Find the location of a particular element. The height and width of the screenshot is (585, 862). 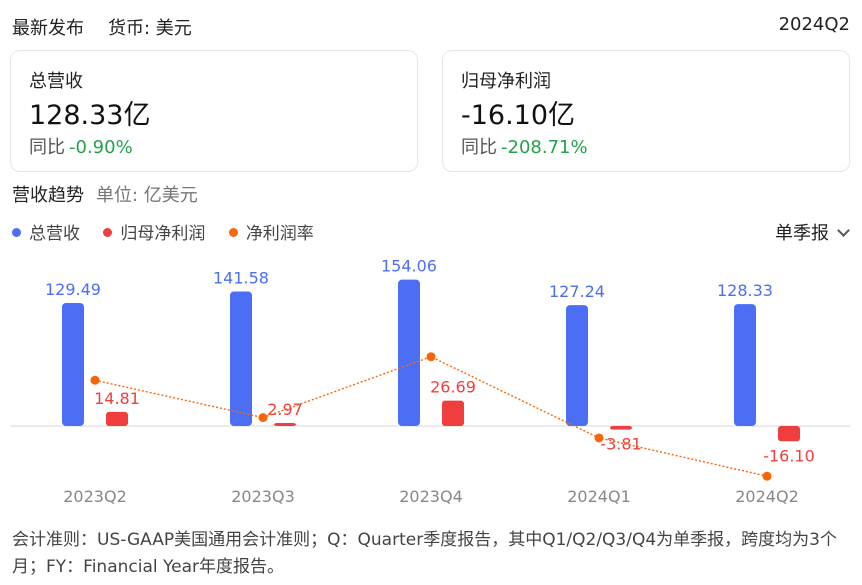

revenue-data-label: 127.24 is located at coordinates (577, 291).